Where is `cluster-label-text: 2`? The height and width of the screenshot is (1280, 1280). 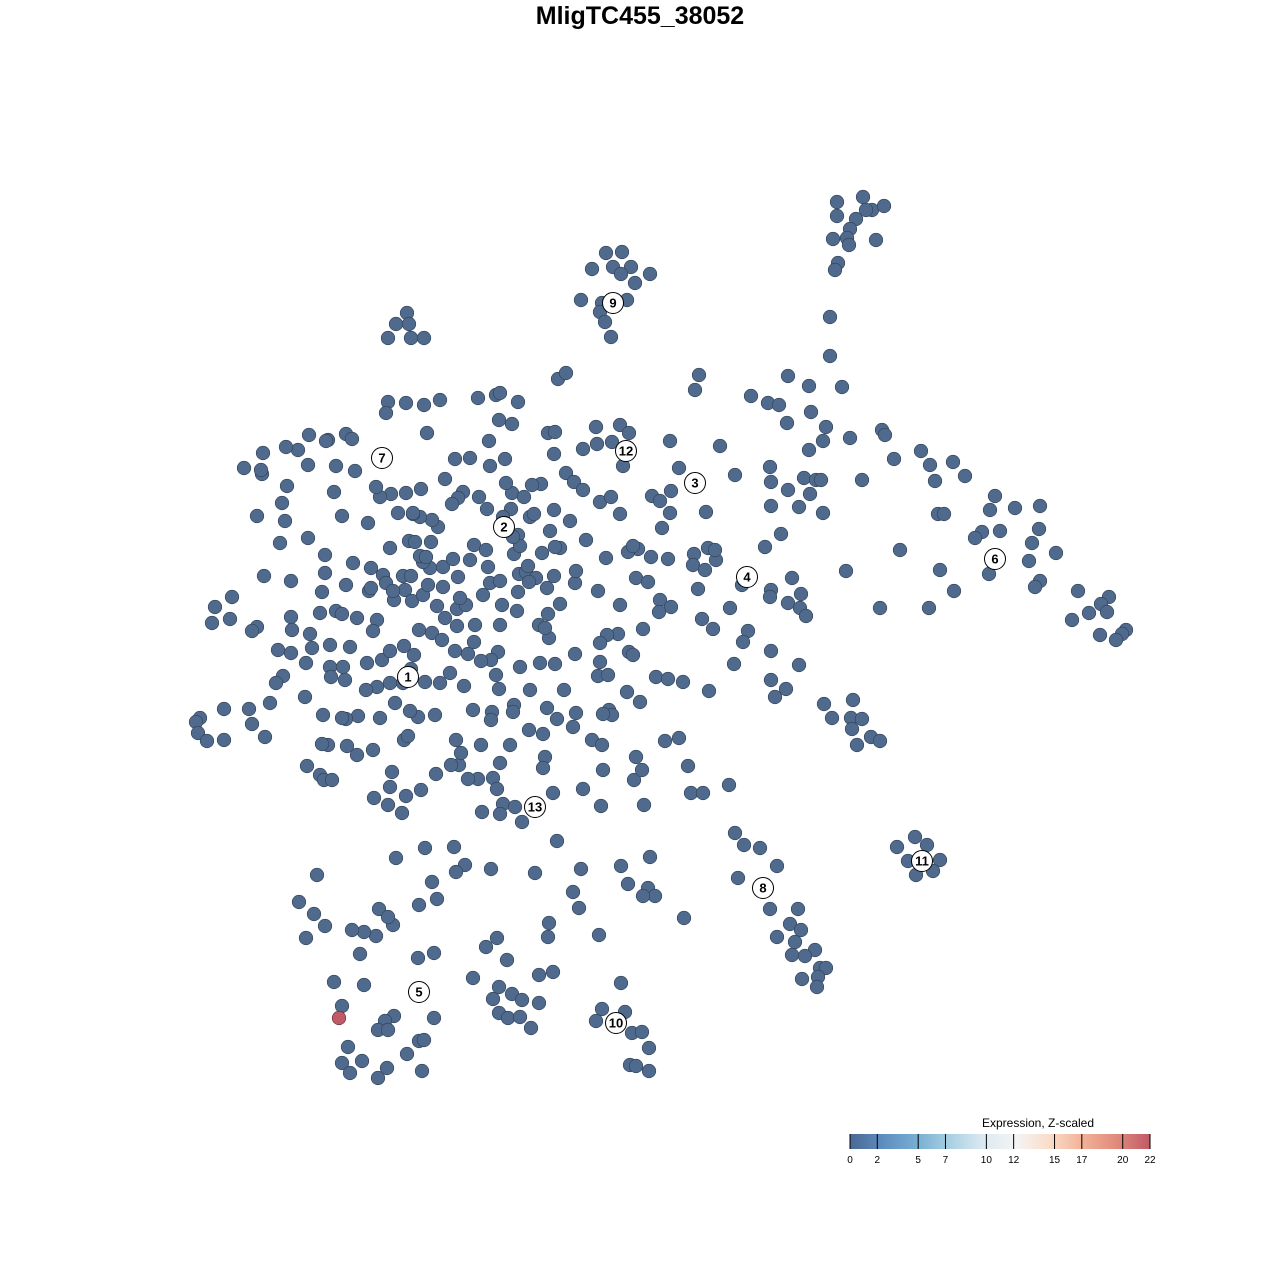 cluster-label-text: 2 is located at coordinates (503, 527).